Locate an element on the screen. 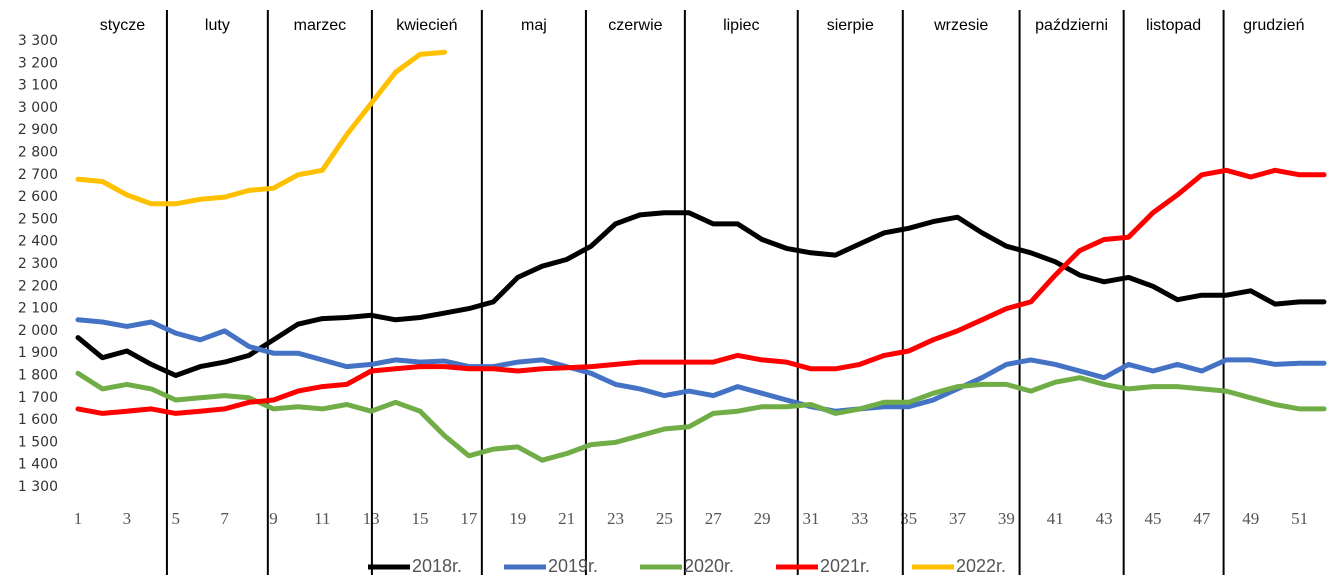 Image resolution: width=1330 pixels, height=576 pixels. x-tick-label: 3 is located at coordinates (127, 518).